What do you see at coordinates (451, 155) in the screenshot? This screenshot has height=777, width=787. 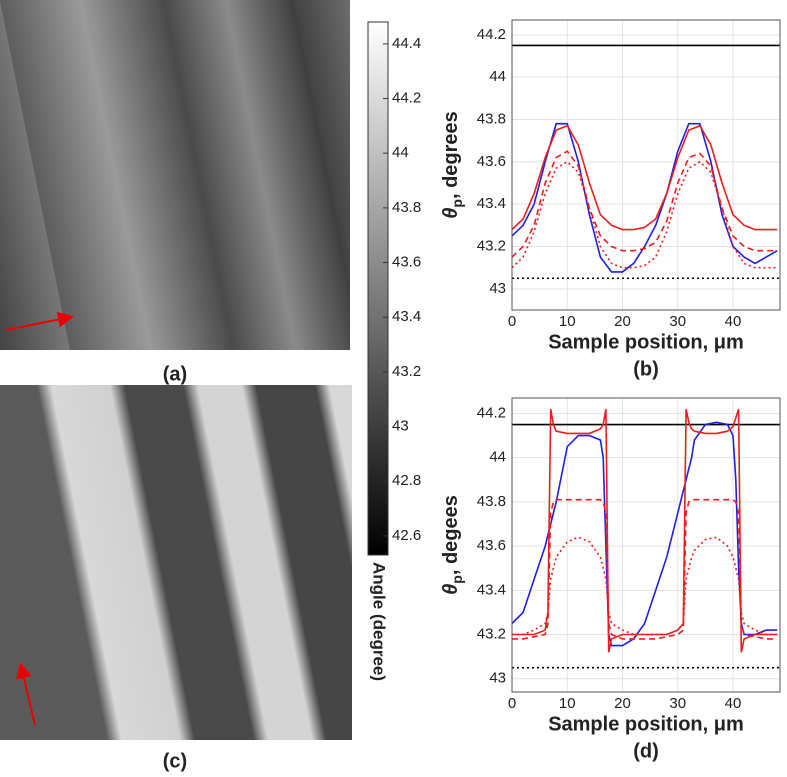 I see `y-label-text: , degrees` at bounding box center [451, 155].